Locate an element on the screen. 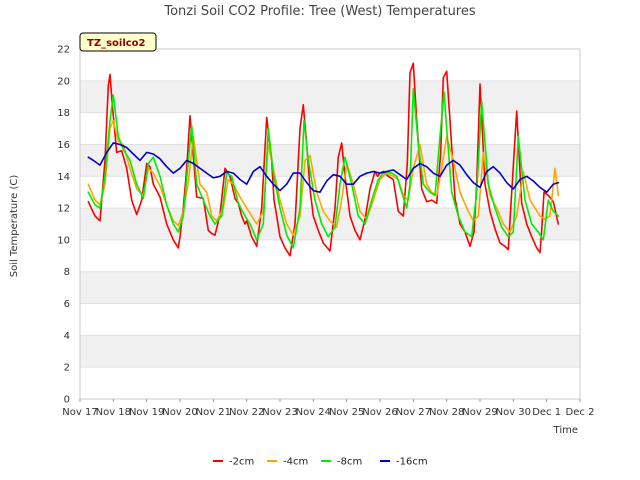  x-tick-label: Nov 24 is located at coordinates (313, 412).